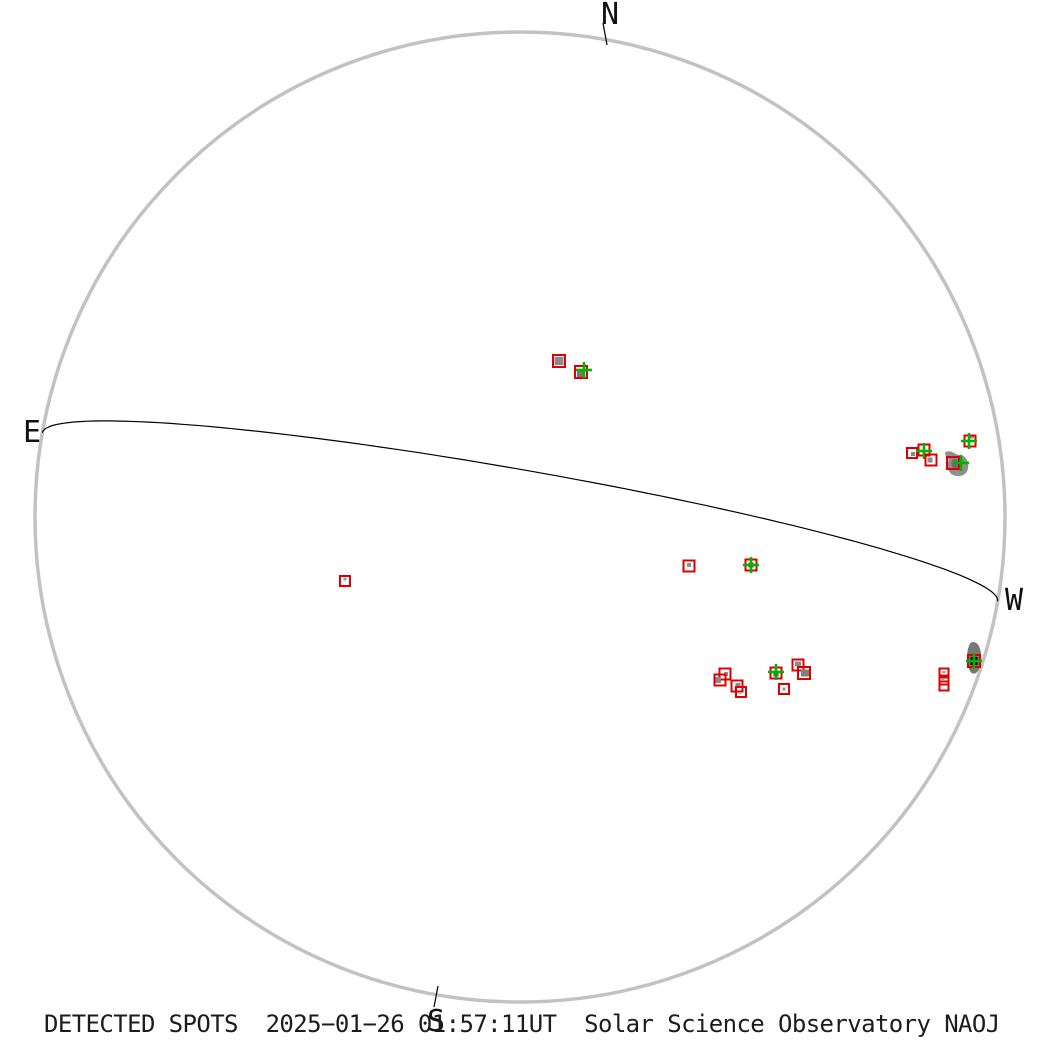  Describe the element at coordinates (963, 562) in the screenshot. I see `penumbra-layer` at that location.